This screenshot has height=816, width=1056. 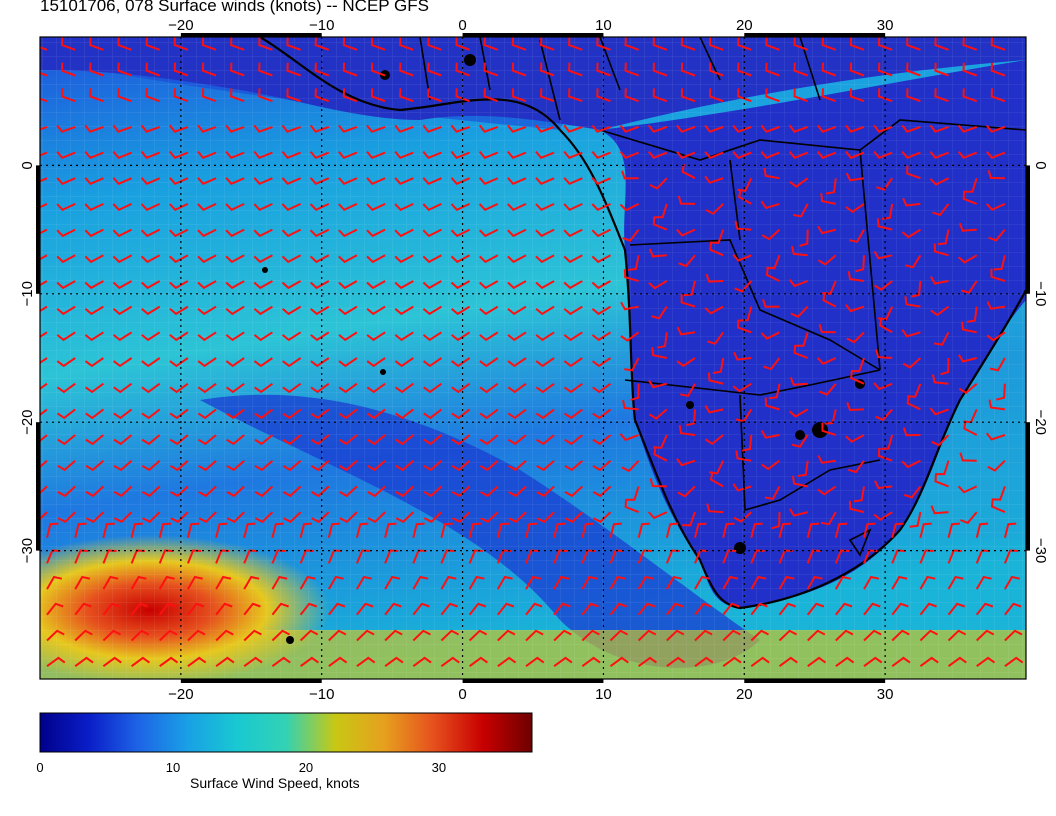 I want to click on lon-label-top-3: 10, so click(x=603, y=25).